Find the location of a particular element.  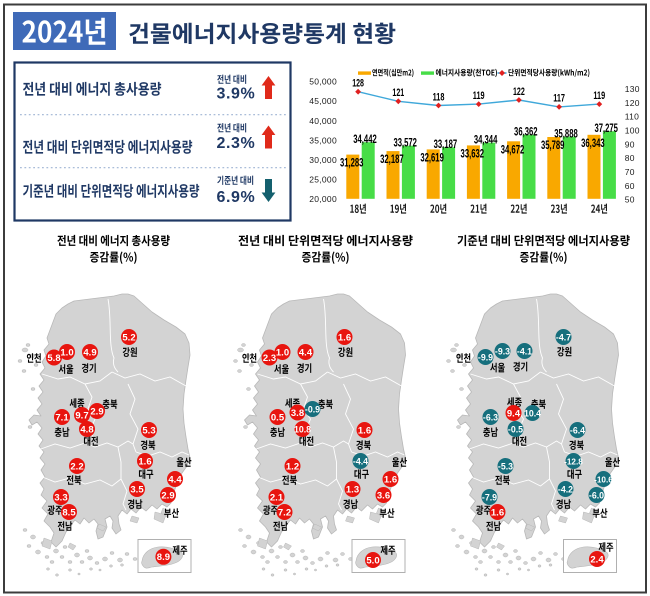

svg-text: 0.5 is located at coordinates (278, 417).